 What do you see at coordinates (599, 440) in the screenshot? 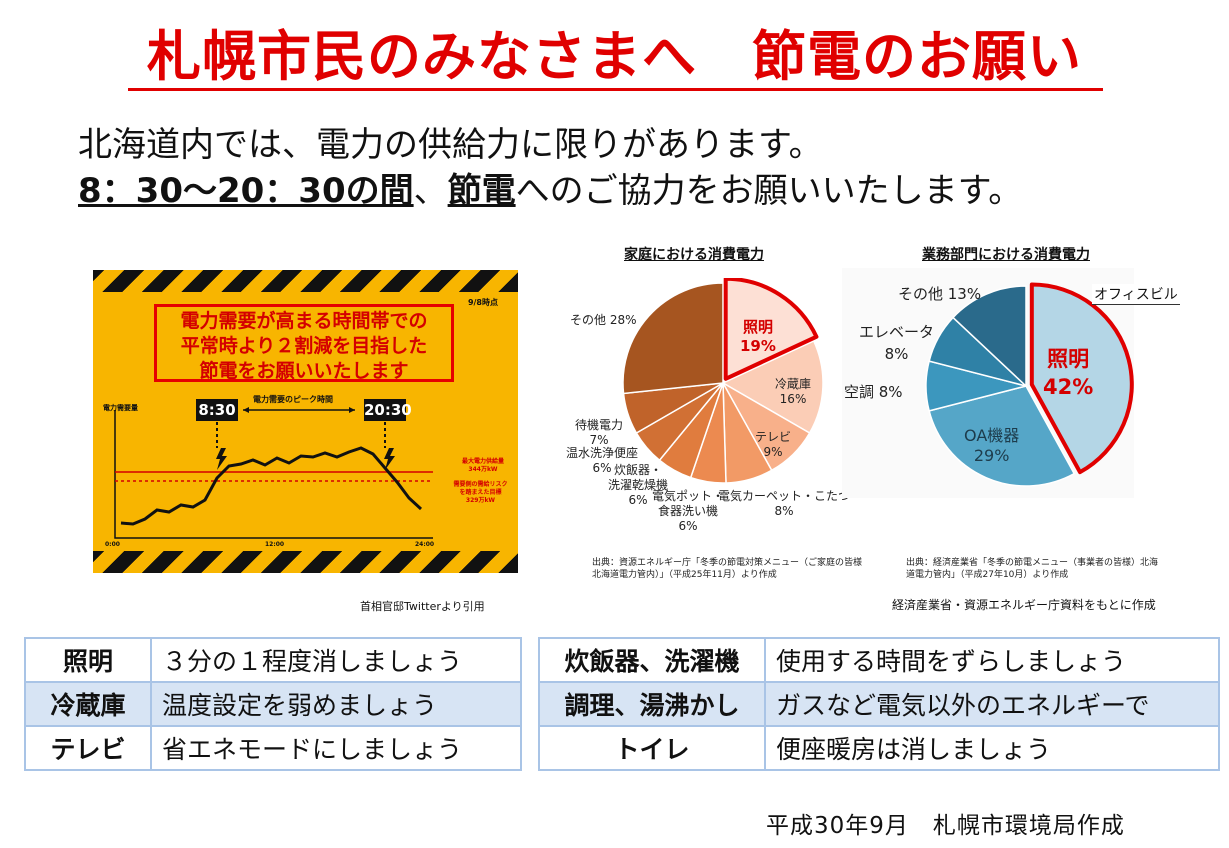
I see `home-label-standby-pct: 7%` at bounding box center [599, 440].